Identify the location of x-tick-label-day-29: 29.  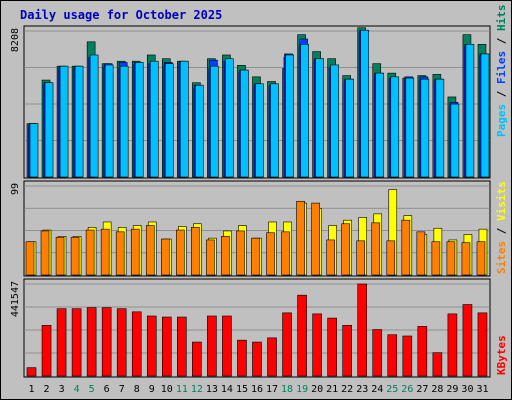
(452, 389).